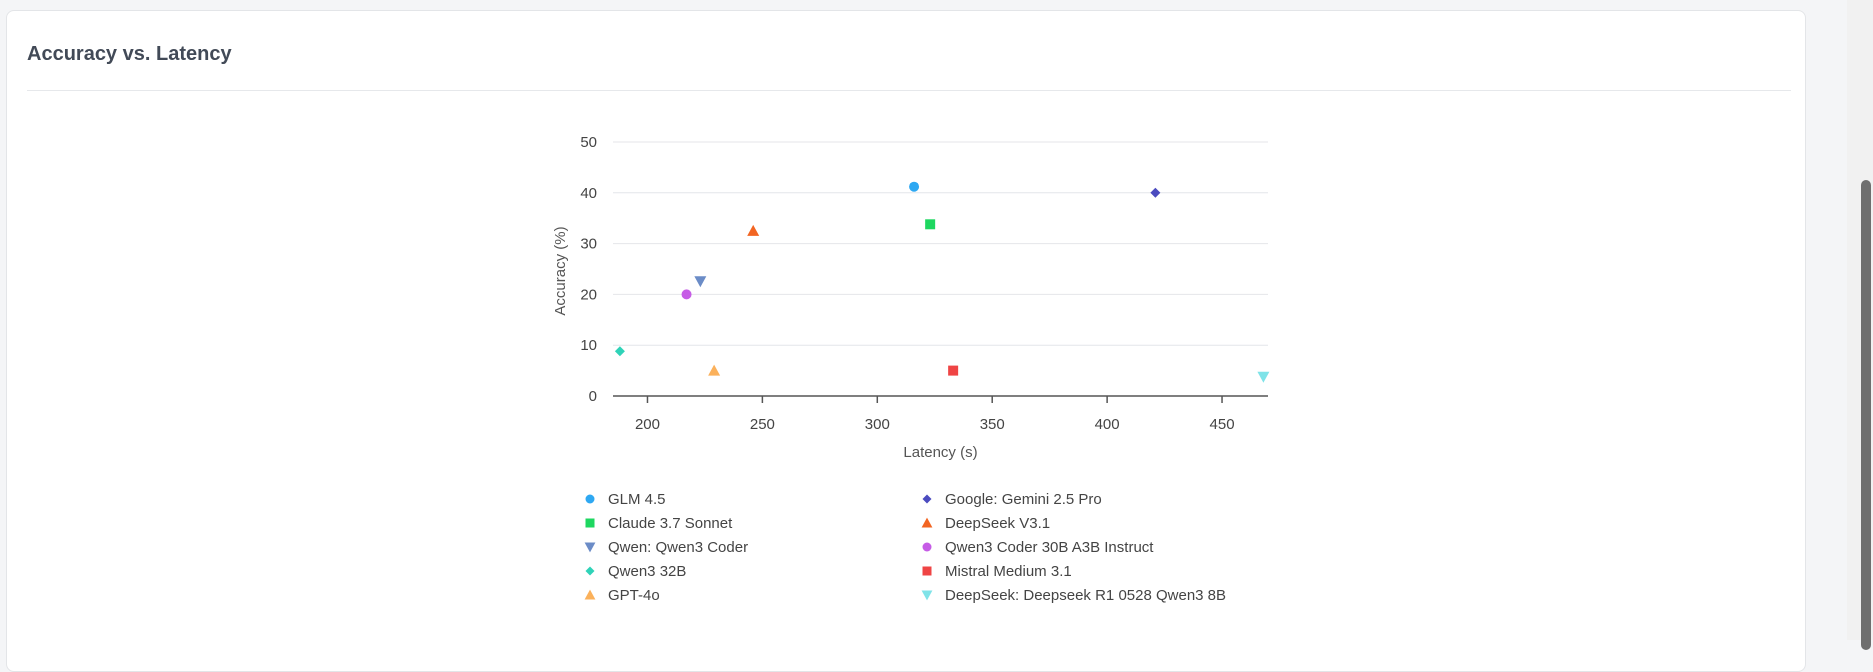 The height and width of the screenshot is (672, 1873). I want to click on y-tick-label: 20, so click(588, 294).